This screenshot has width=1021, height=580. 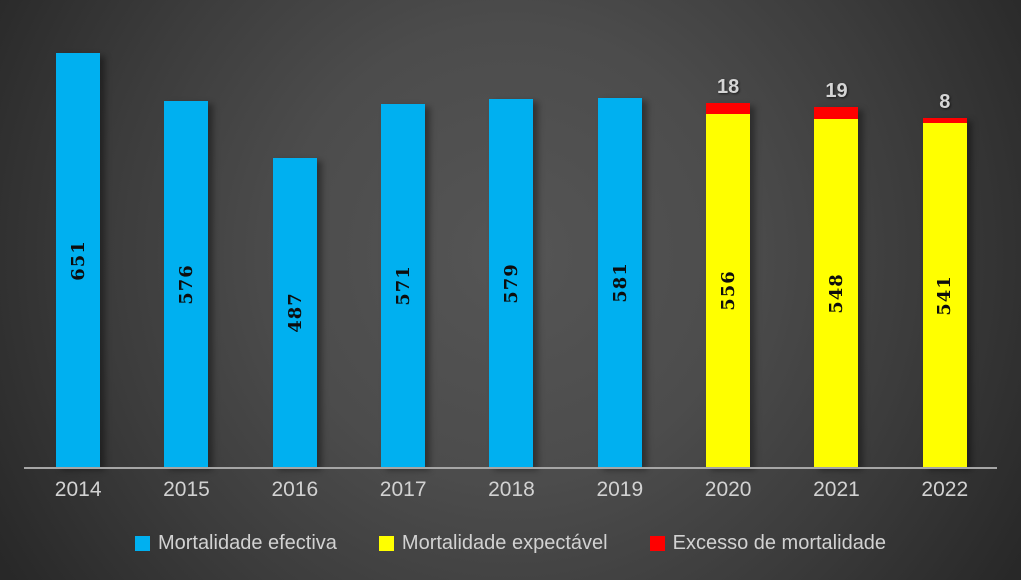 I want to click on bar-slot-2016: 487, so click(x=295, y=233).